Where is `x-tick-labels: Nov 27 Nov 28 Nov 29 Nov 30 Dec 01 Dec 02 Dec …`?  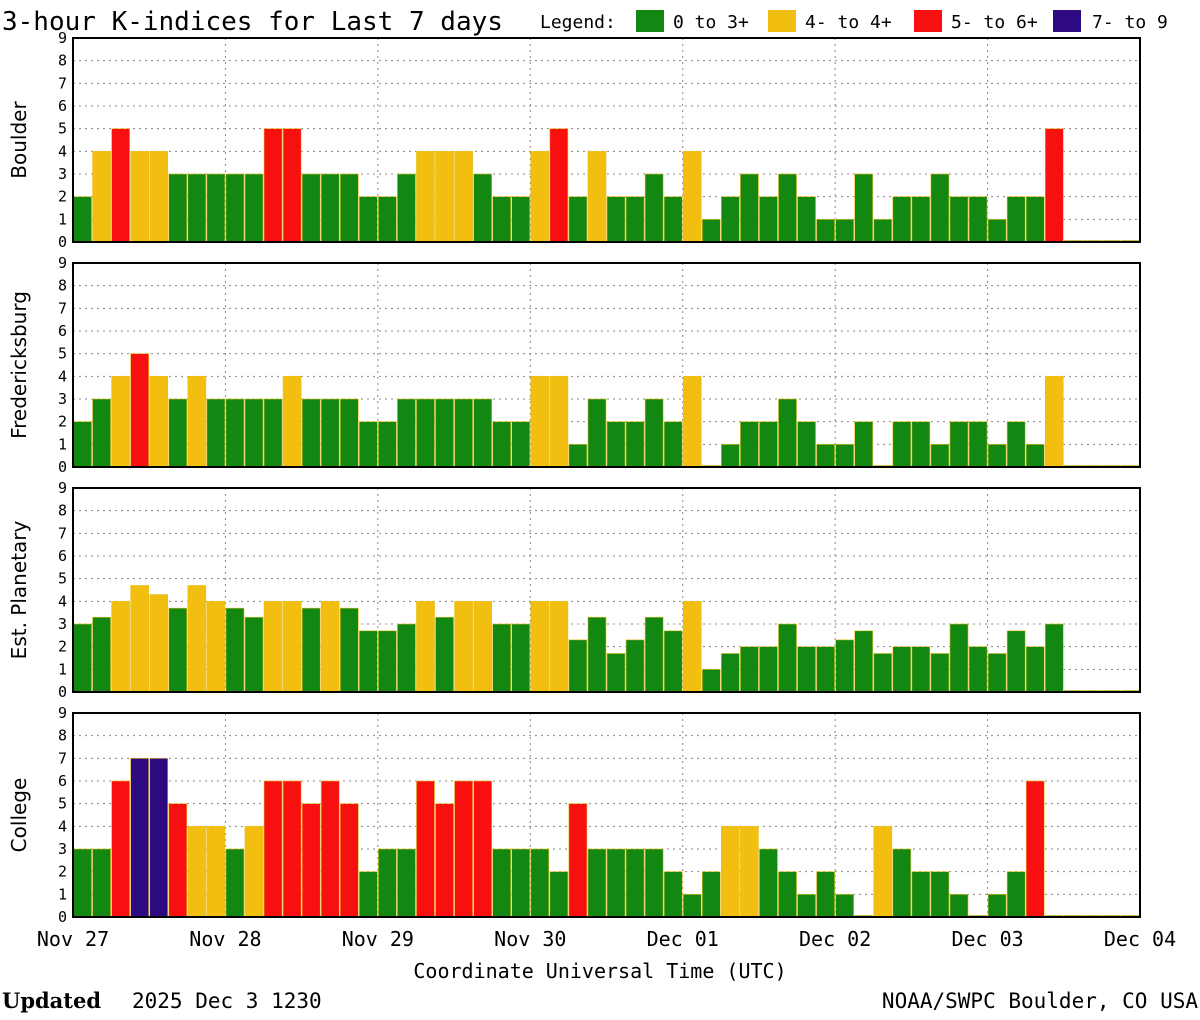 x-tick-labels: Nov 27 Nov 28 Nov 29 Nov 30 Dec 01 Dec 02 Dec … is located at coordinates (606, 939).